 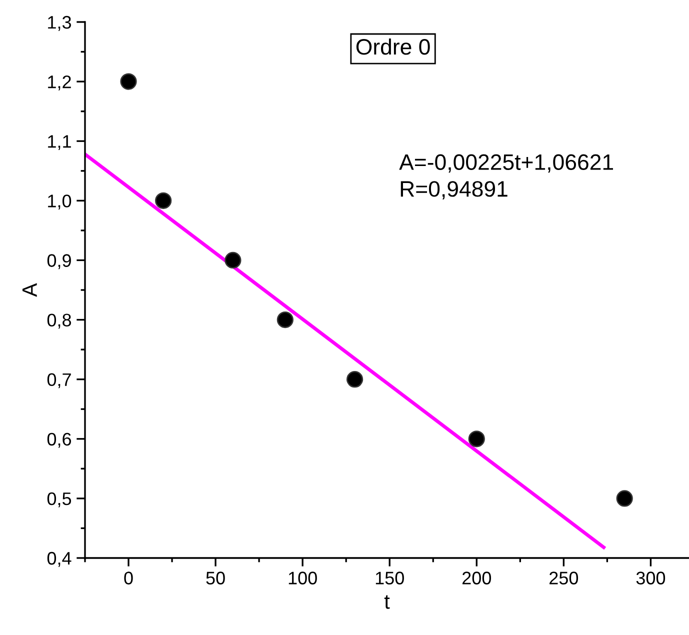 What do you see at coordinates (393, 46) in the screenshot?
I see `annotation: Ordre 0` at bounding box center [393, 46].